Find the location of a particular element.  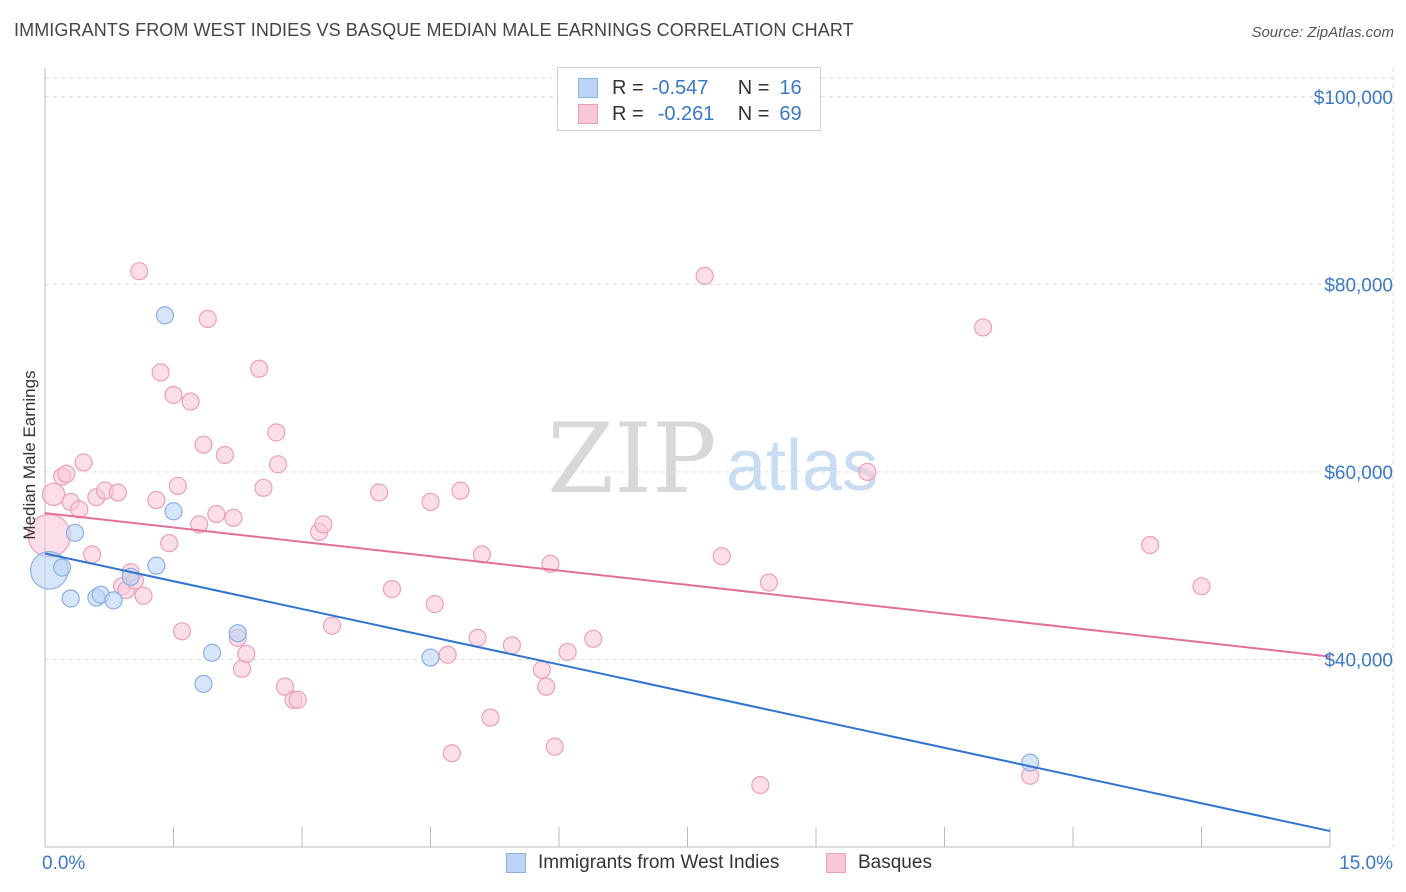

legend-item-basques: Basques is located at coordinates (879, 863).